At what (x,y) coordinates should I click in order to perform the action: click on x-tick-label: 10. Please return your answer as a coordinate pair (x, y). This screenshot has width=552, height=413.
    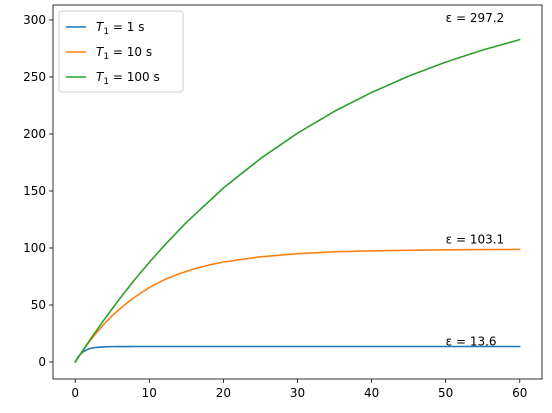
    Looking at the image, I should click on (149, 393).